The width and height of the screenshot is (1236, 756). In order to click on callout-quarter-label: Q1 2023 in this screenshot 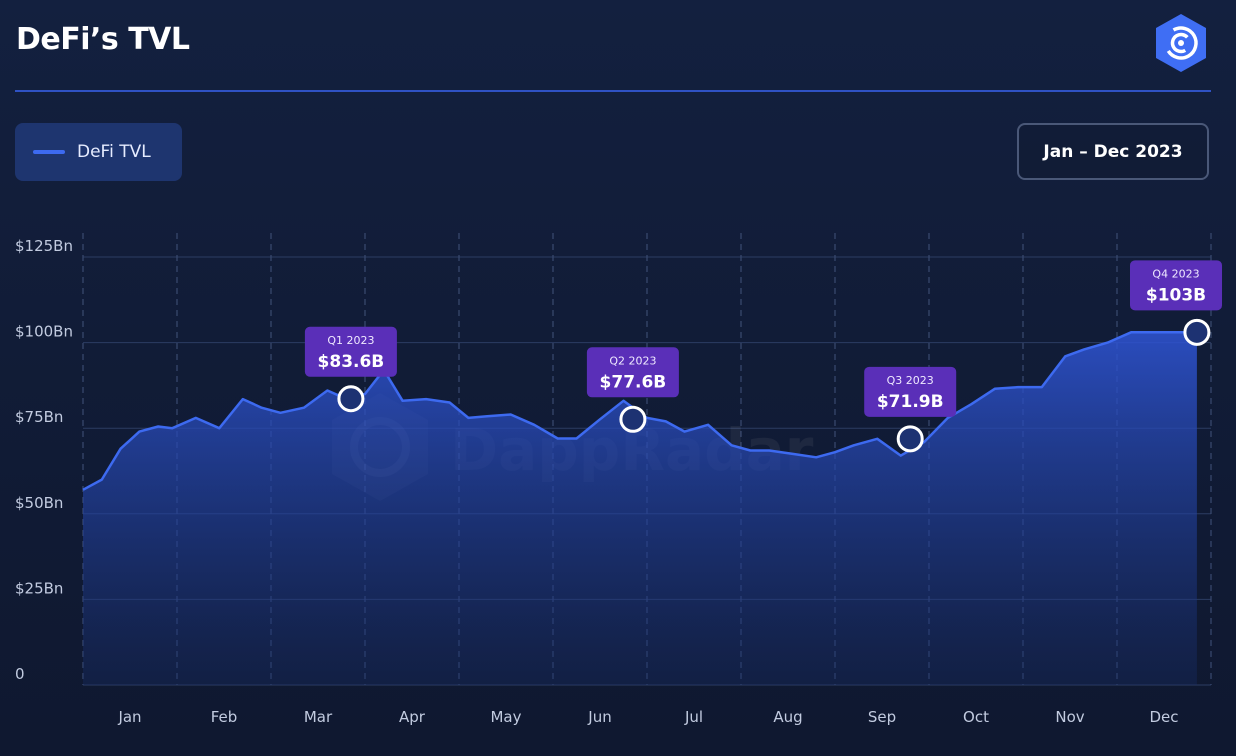, I will do `click(350, 340)`.